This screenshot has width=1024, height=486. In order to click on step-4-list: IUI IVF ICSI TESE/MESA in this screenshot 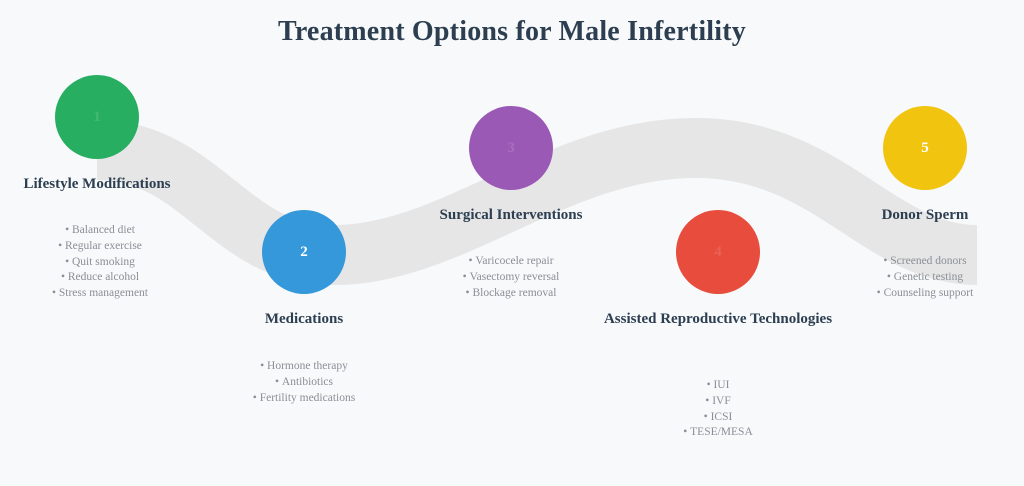, I will do `click(718, 409)`.